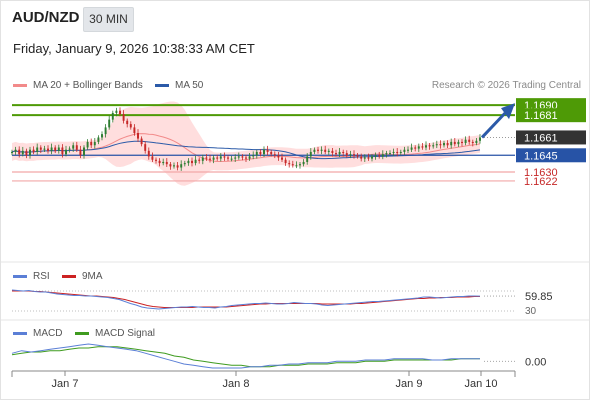 This screenshot has width=590, height=400. I want to click on pivot-label-bg, so click(551, 155).